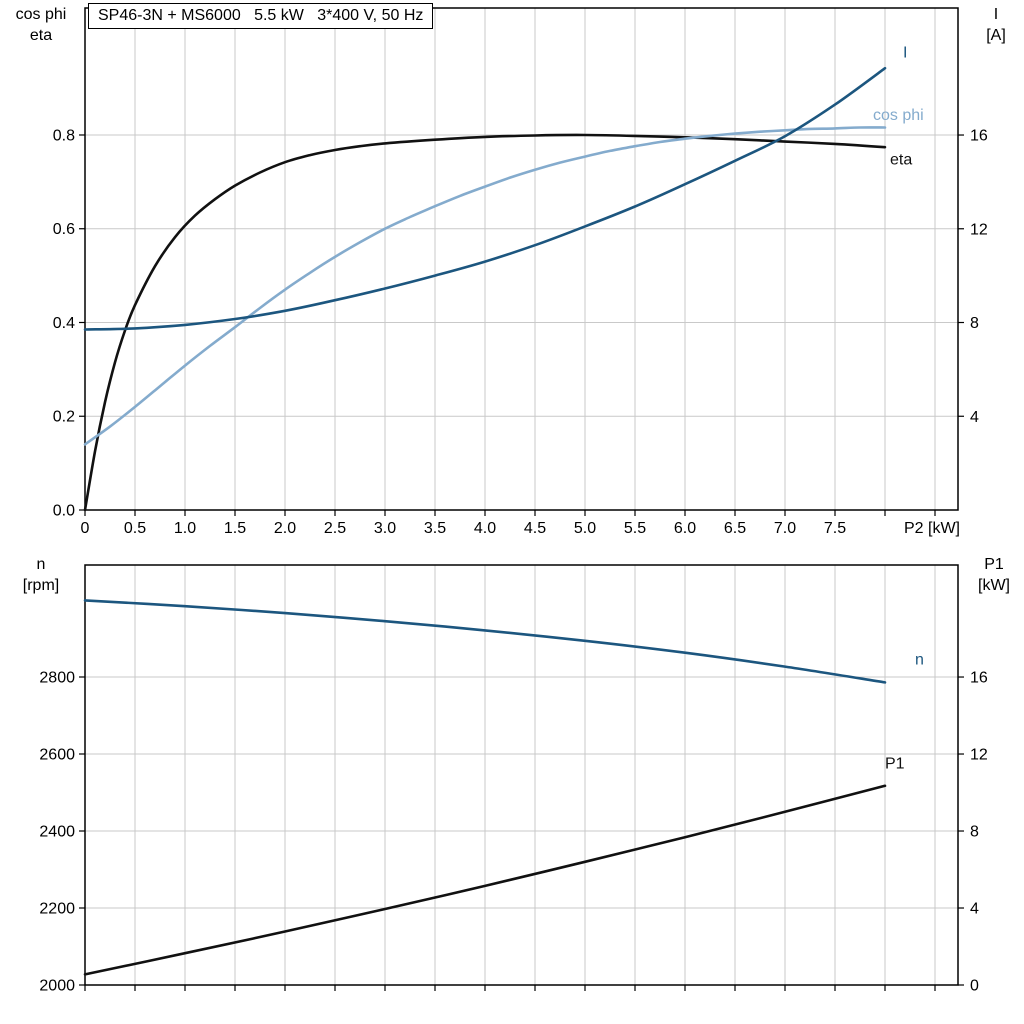 The width and height of the screenshot is (1024, 1024). Describe the element at coordinates (41, 25) in the screenshot. I see `top-chart-left-axis-title: cos phi eta` at that location.